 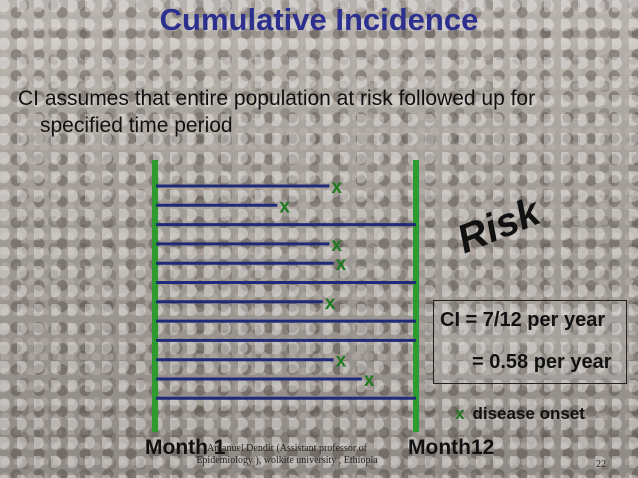 What do you see at coordinates (601, 464) in the screenshot?
I see `page-number: 22` at bounding box center [601, 464].